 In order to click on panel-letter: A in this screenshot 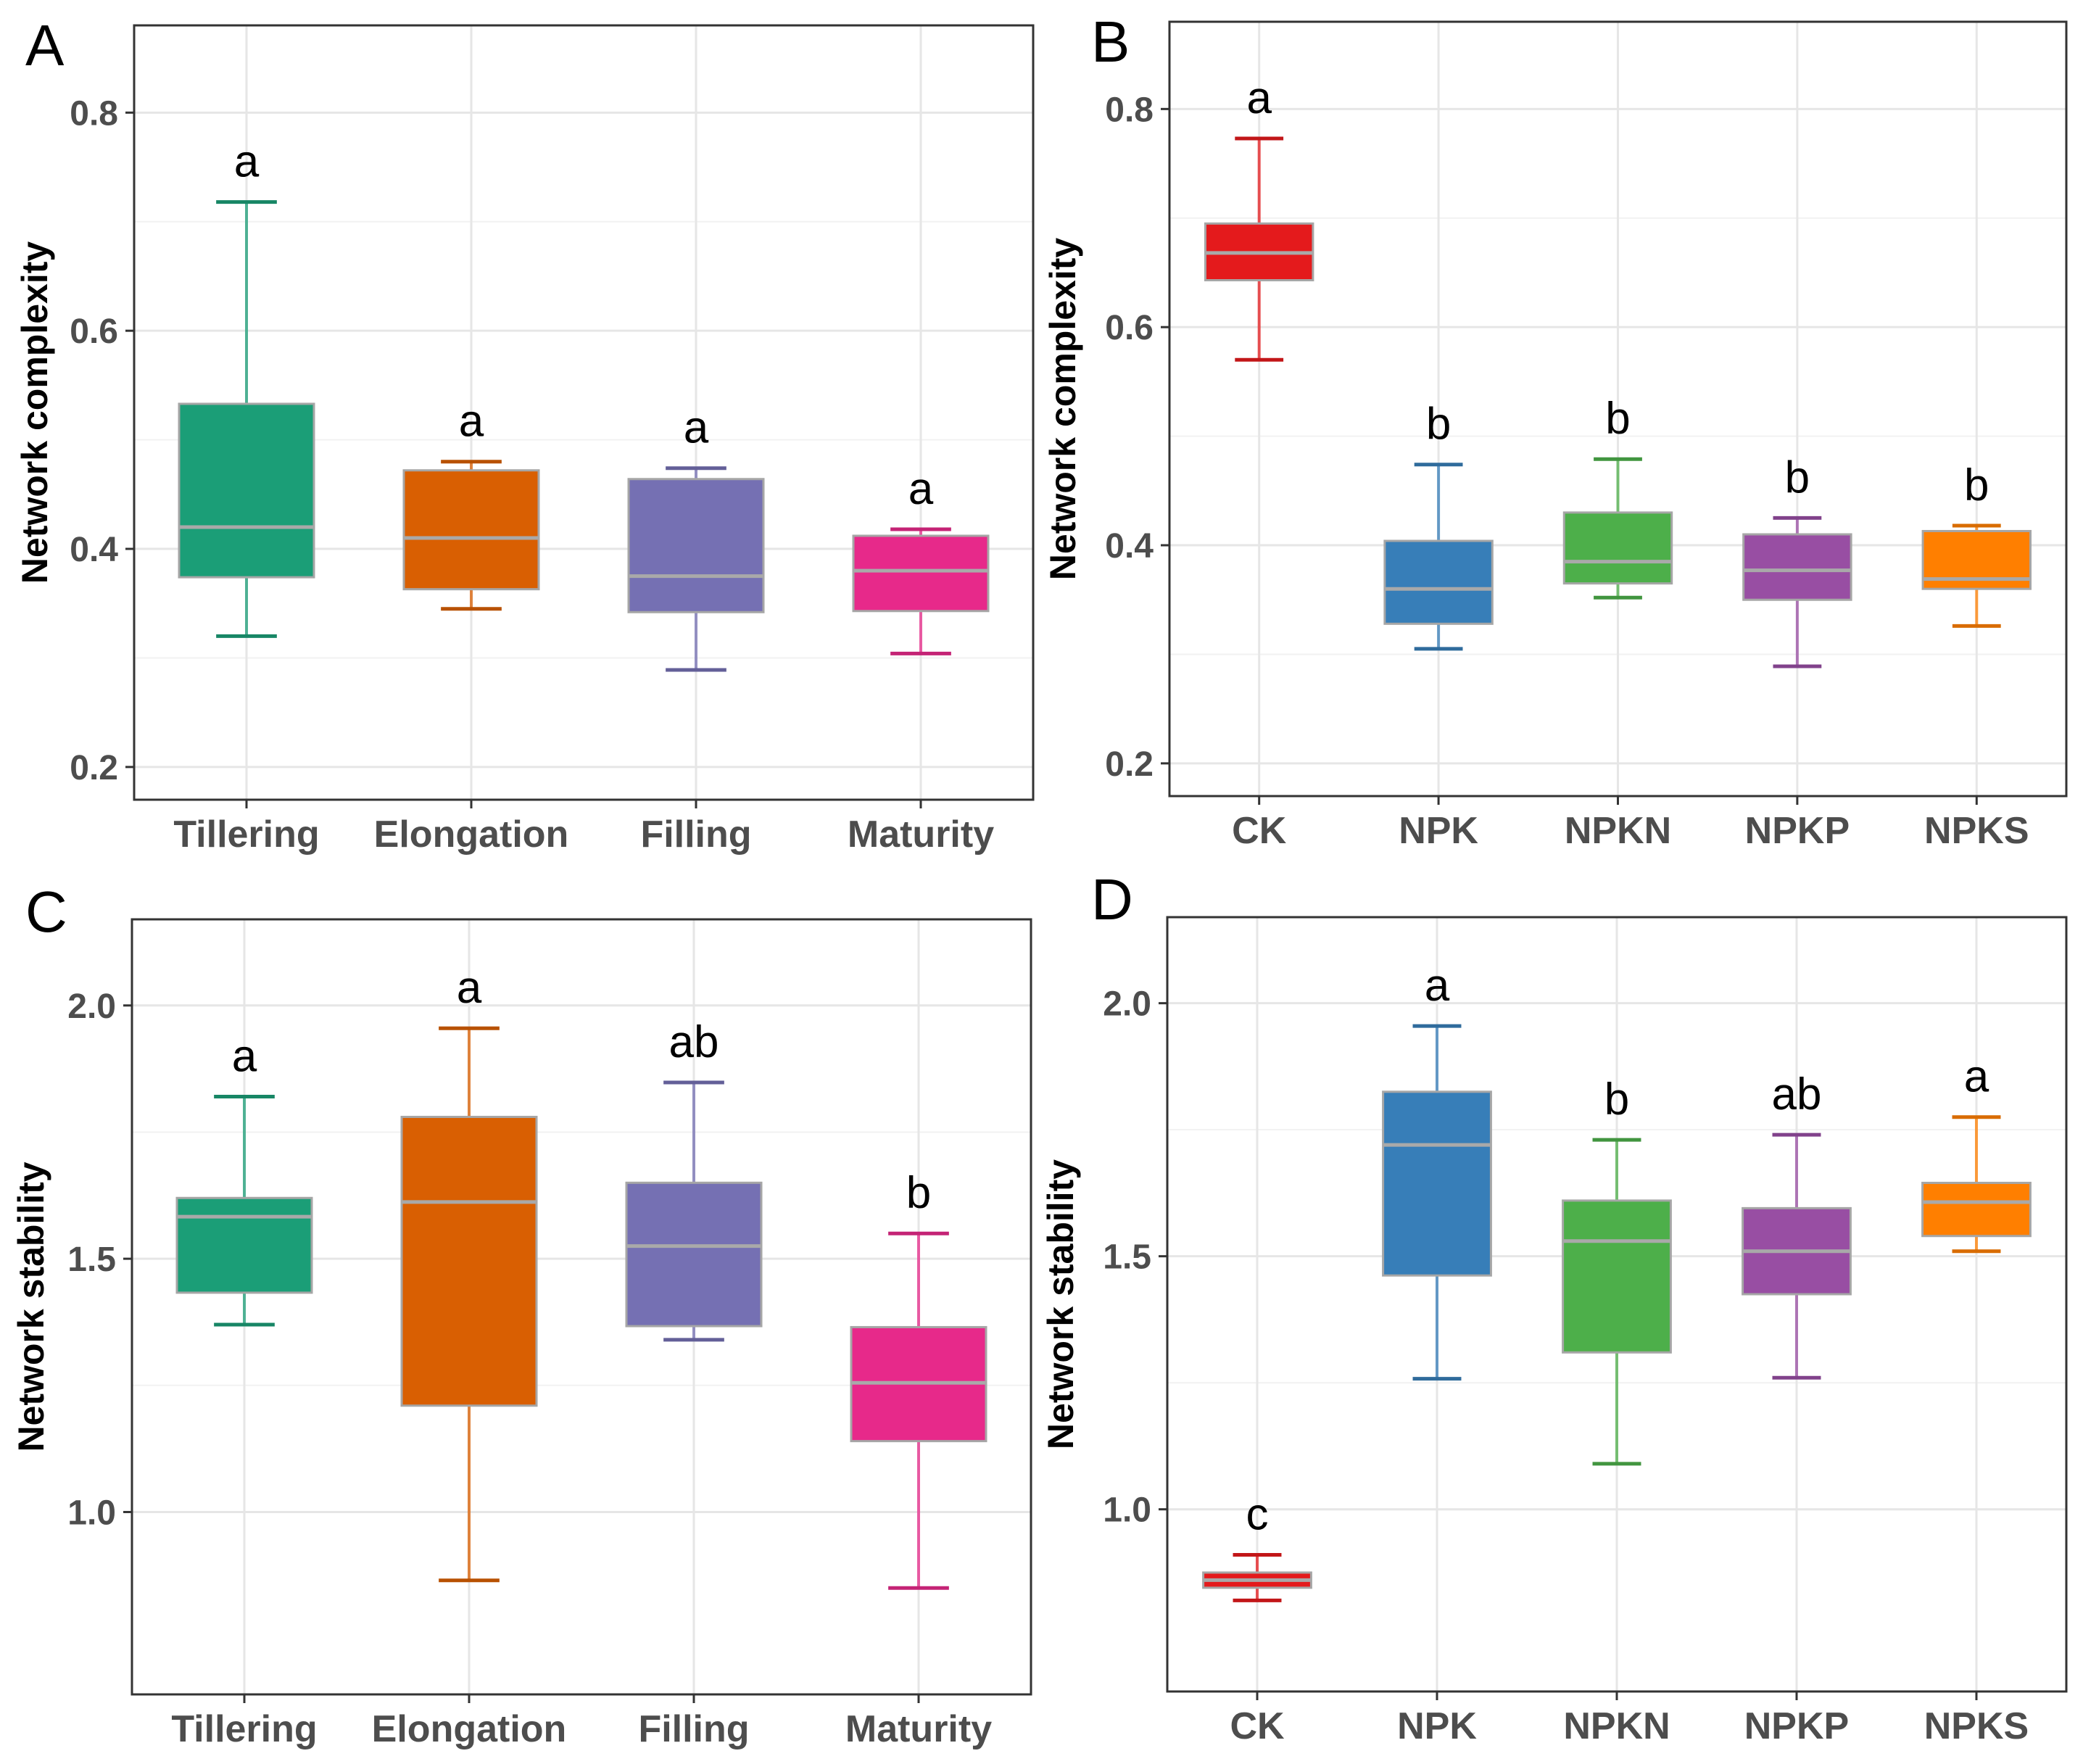, I will do `click(45, 45)`.